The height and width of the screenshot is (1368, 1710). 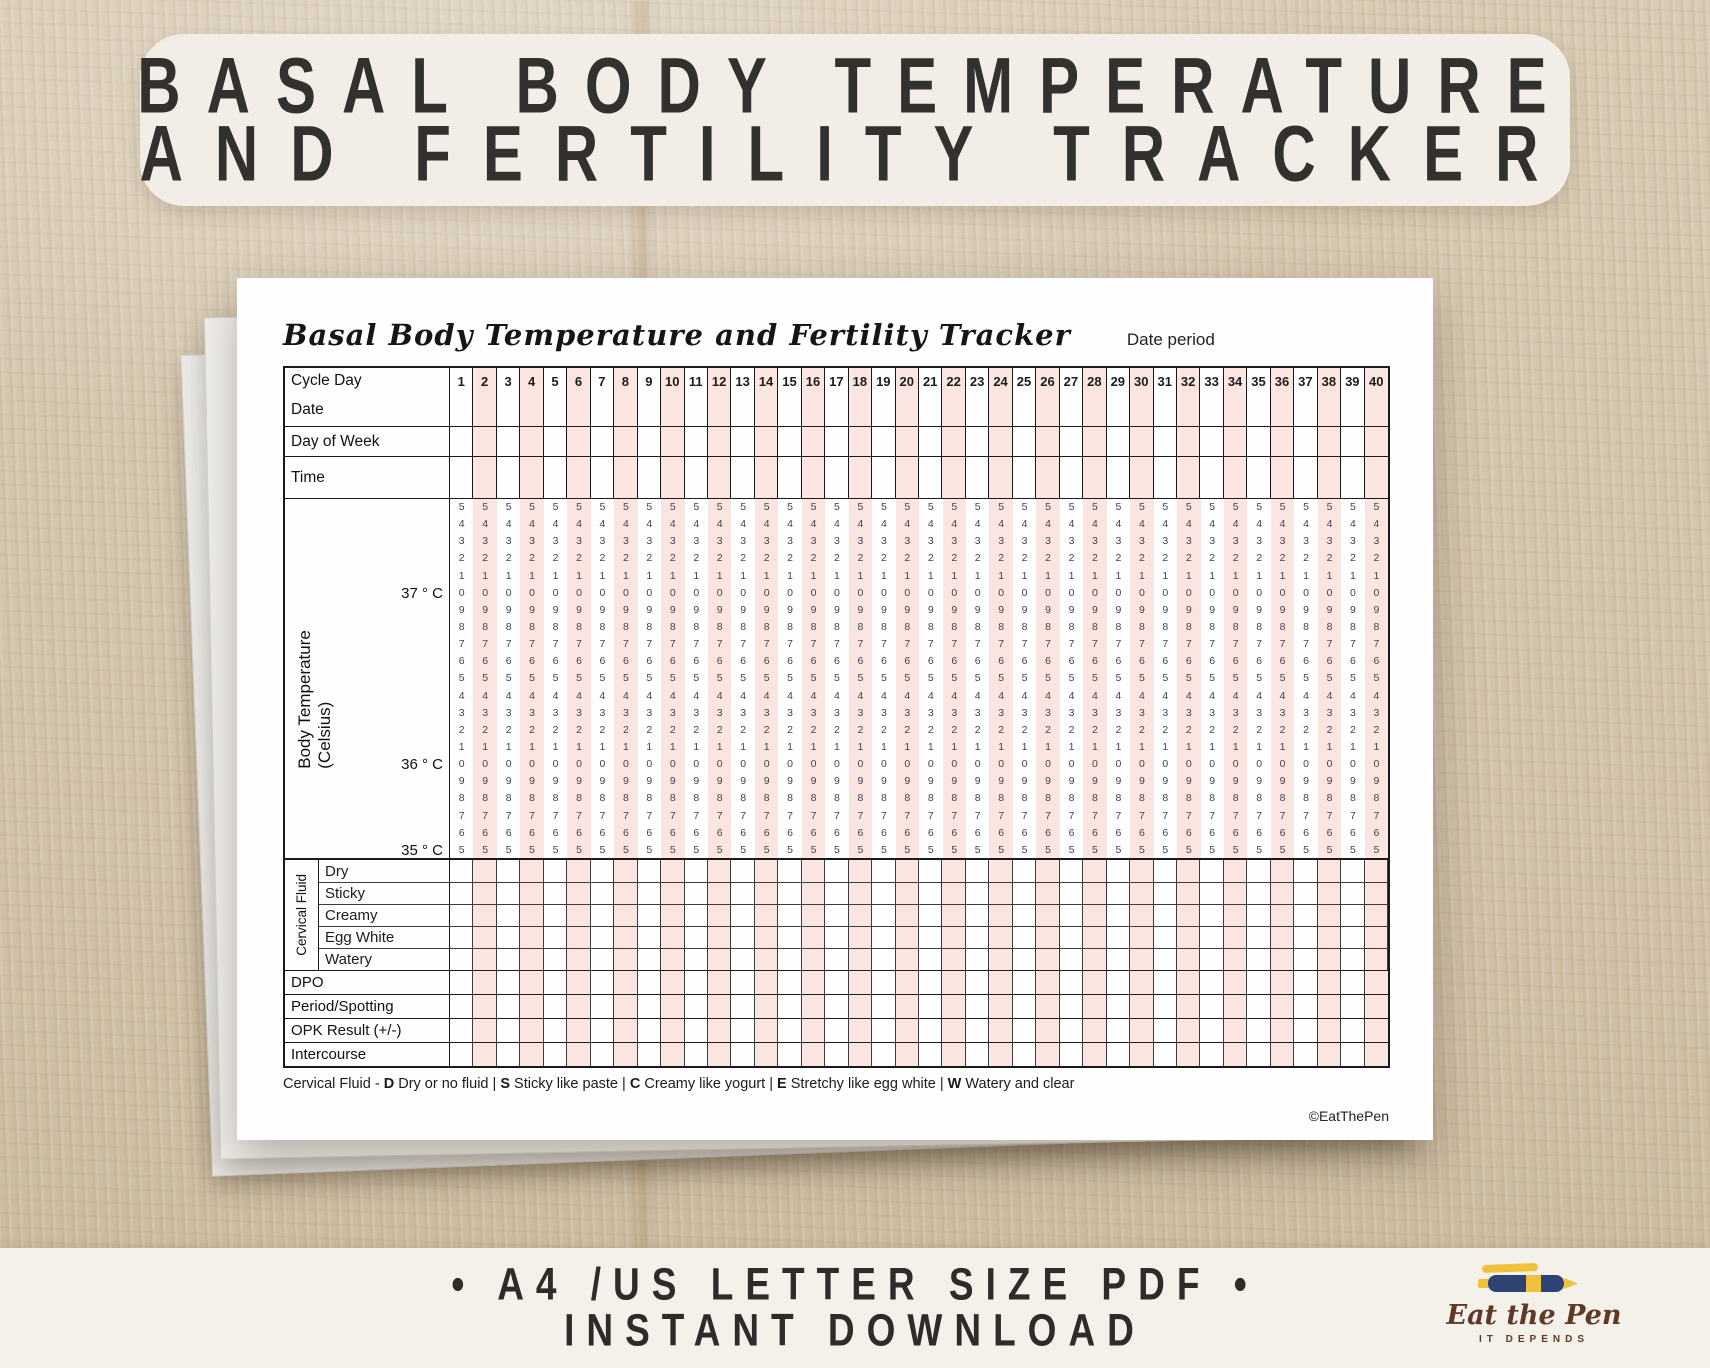 What do you see at coordinates (505, 1084) in the screenshot?
I see `legend-key: S` at bounding box center [505, 1084].